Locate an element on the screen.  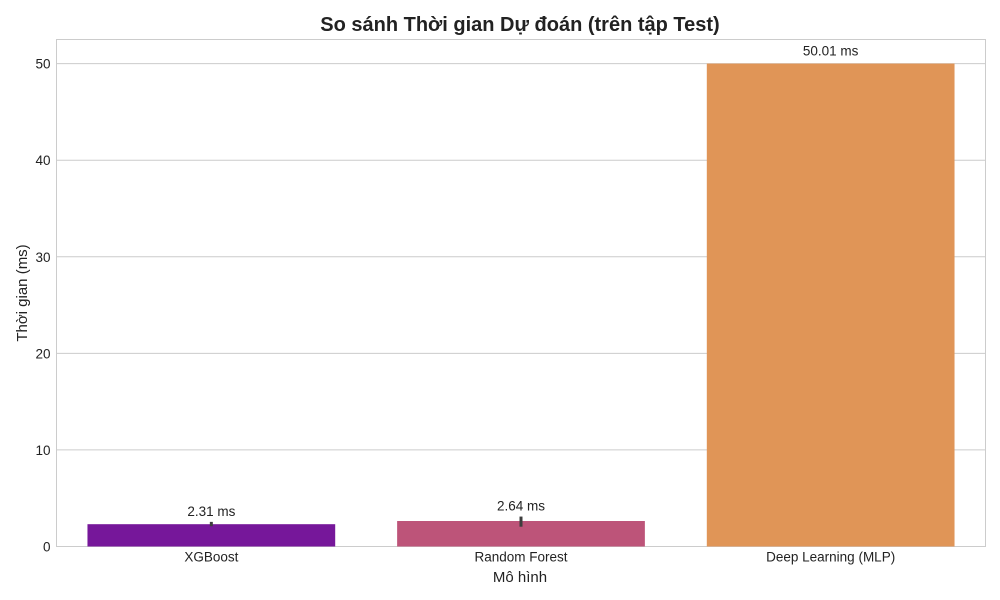
x-ticks: XGBoost Random Forest Deep Learning (MLP) is located at coordinates (539, 557).